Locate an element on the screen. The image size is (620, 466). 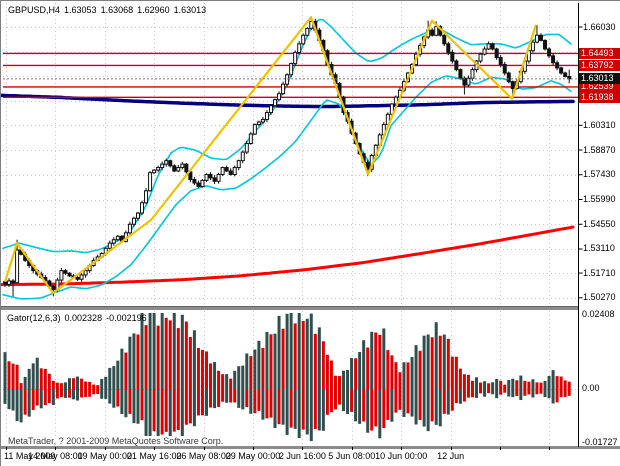
price-tick-label: 1.55990 is located at coordinates (599, 199).